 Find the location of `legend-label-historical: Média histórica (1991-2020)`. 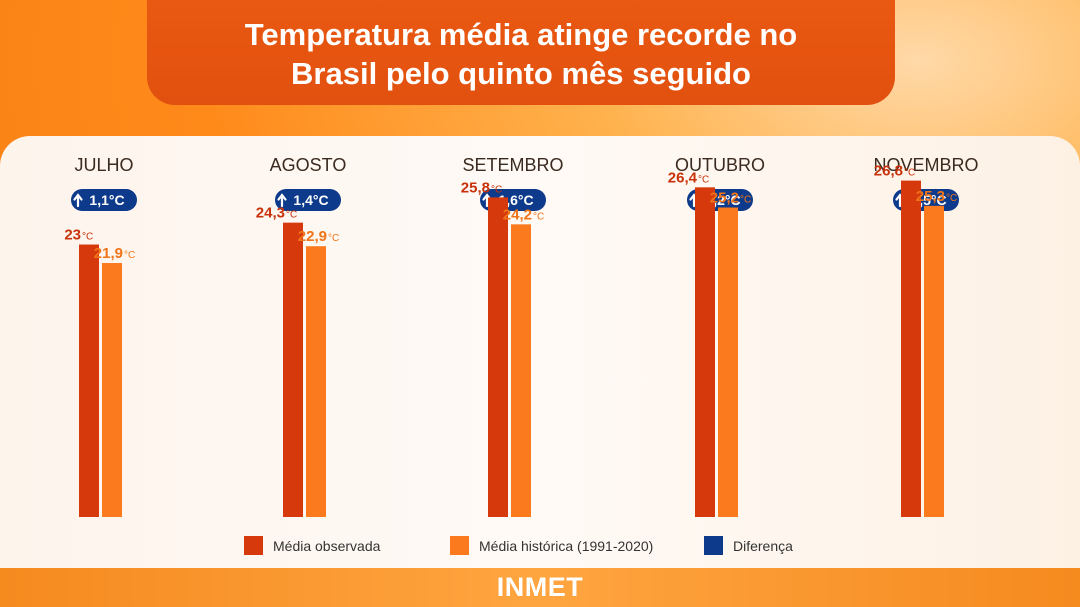

legend-label-historical: Média histórica (1991-2020) is located at coordinates (566, 545).